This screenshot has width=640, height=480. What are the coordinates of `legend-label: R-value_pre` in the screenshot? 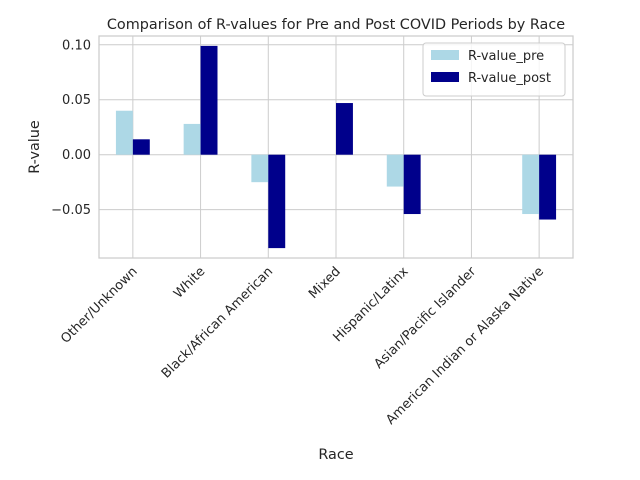 It's located at (506, 56).